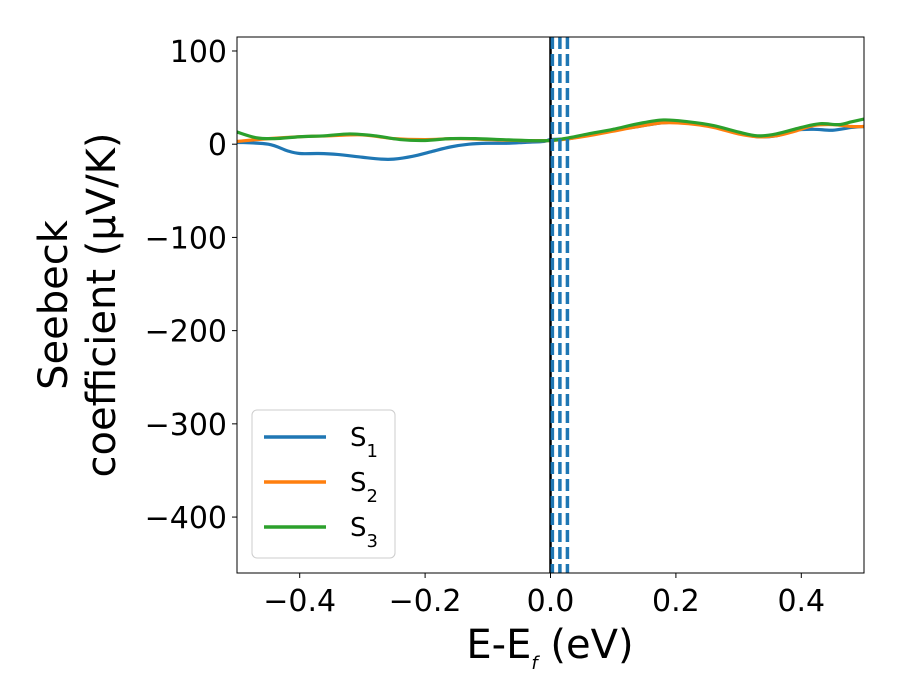  I want to click on x-axis-title-subscript: f, so click(535, 663).